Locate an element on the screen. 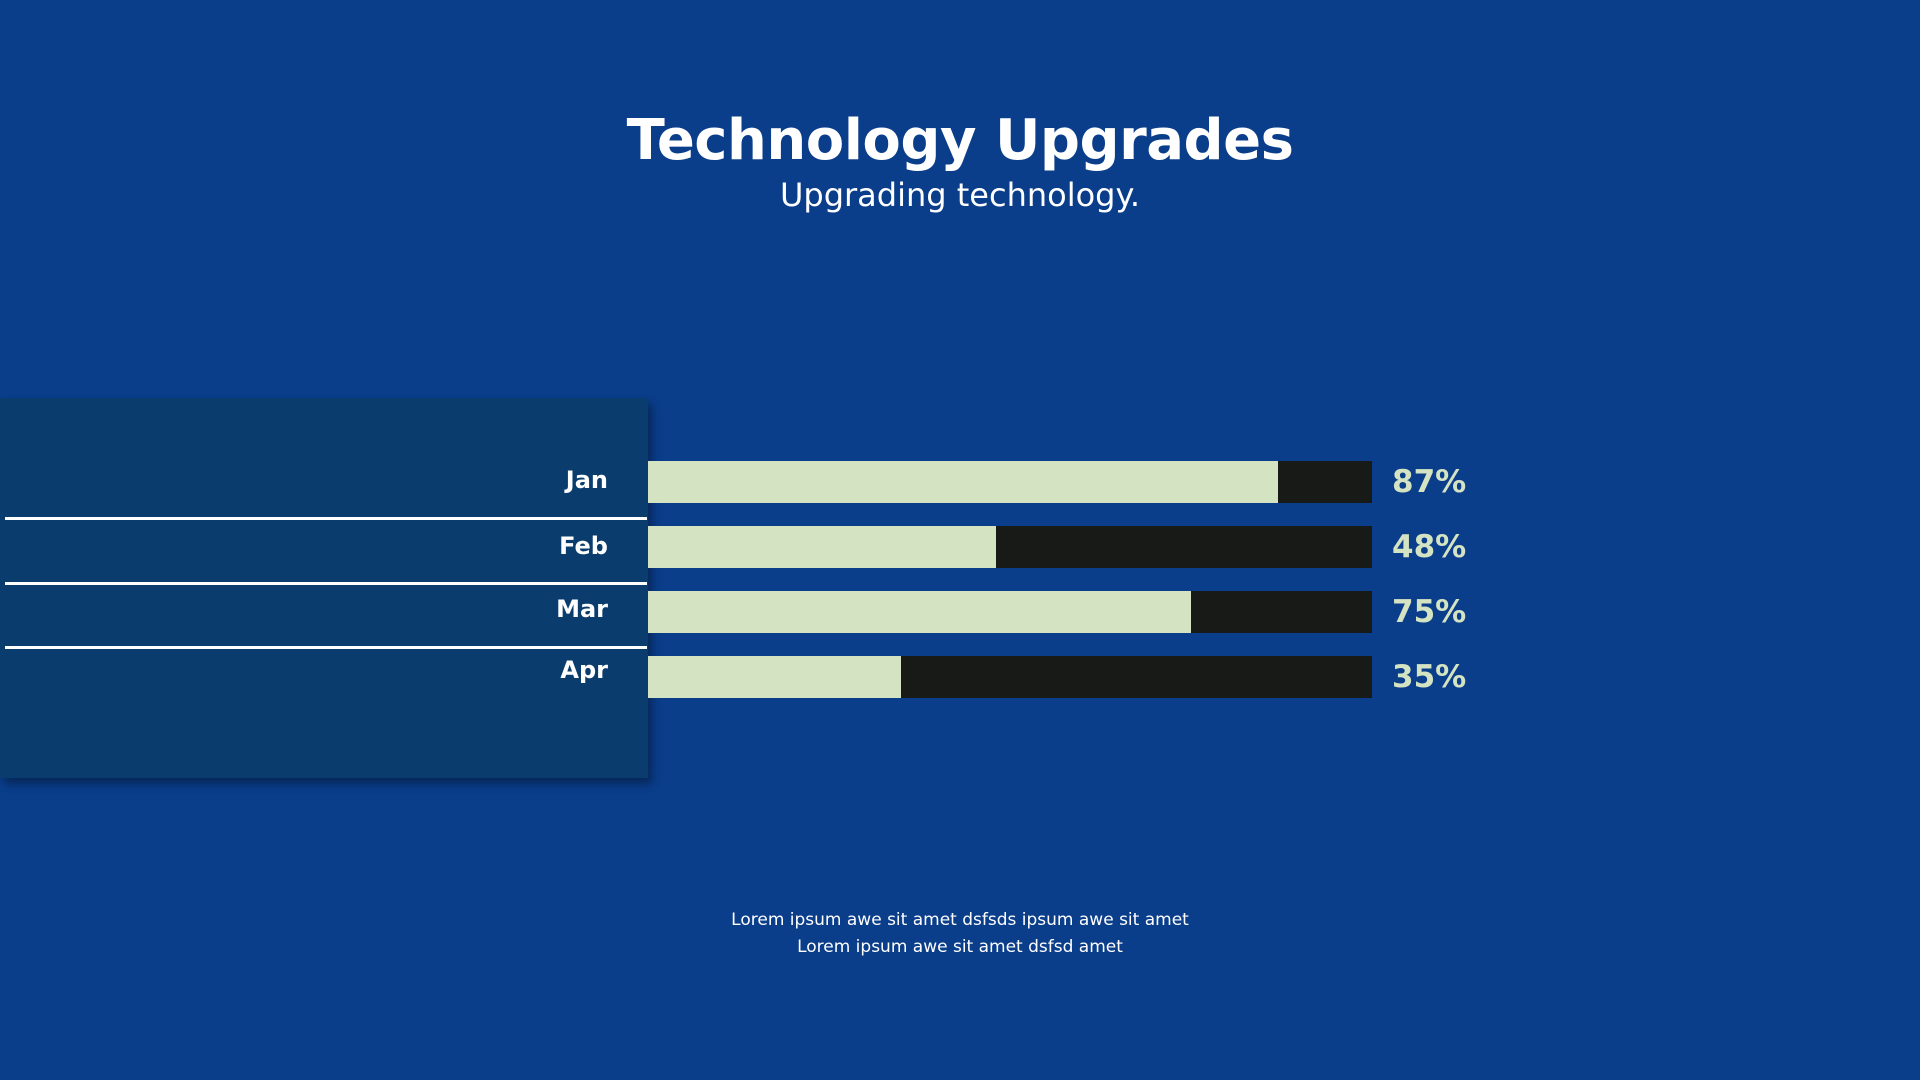 Image resolution: width=1920 pixels, height=1080 pixels. bar-mar is located at coordinates (919, 612).